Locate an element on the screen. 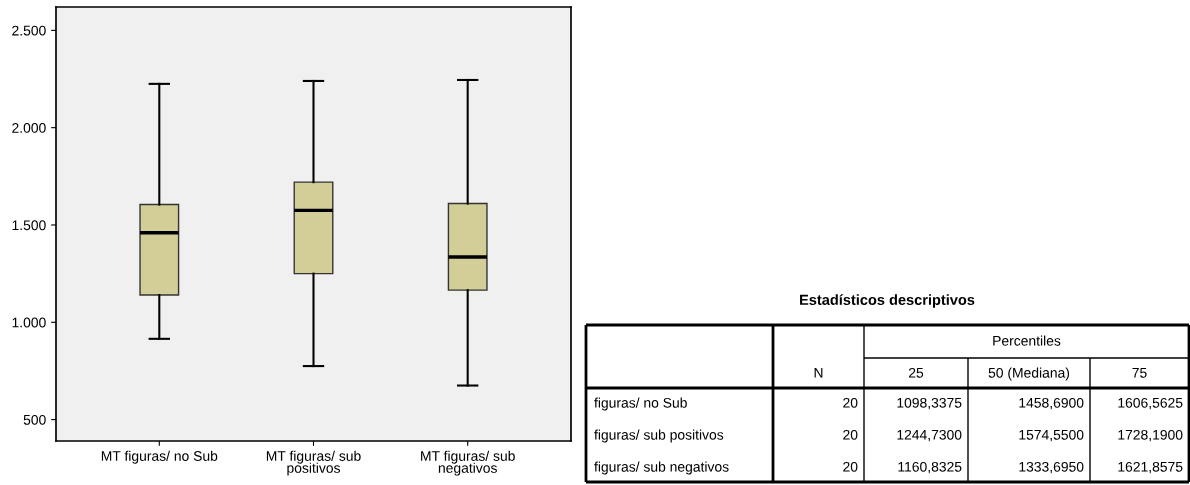 This screenshot has height=485, width=1190. text: 1098,3375 is located at coordinates (929, 403).